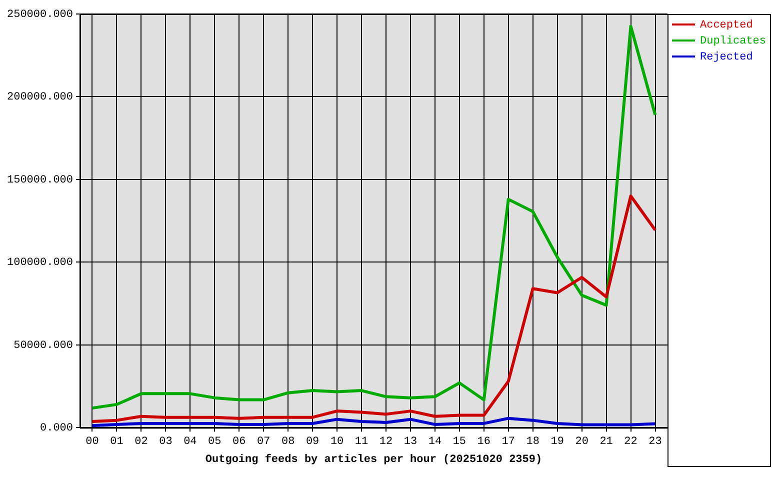 The height and width of the screenshot is (480, 780). What do you see at coordinates (313, 442) in the screenshot?
I see `x-tick-label: 09` at bounding box center [313, 442].